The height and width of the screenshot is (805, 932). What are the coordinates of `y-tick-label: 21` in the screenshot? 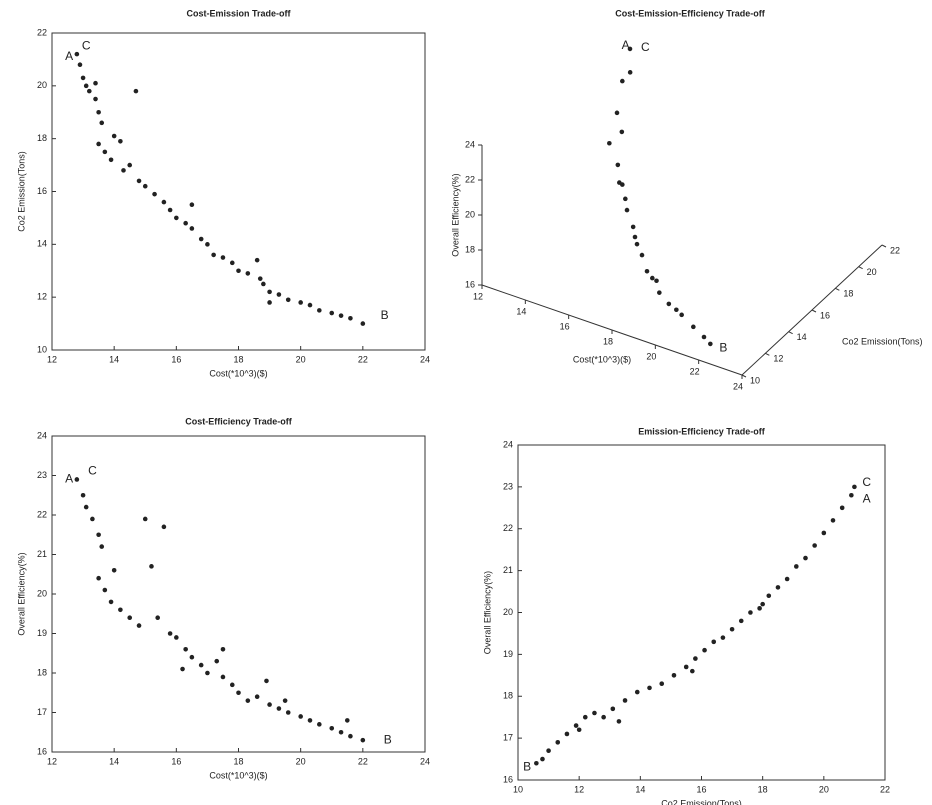 It's located at (508, 570).